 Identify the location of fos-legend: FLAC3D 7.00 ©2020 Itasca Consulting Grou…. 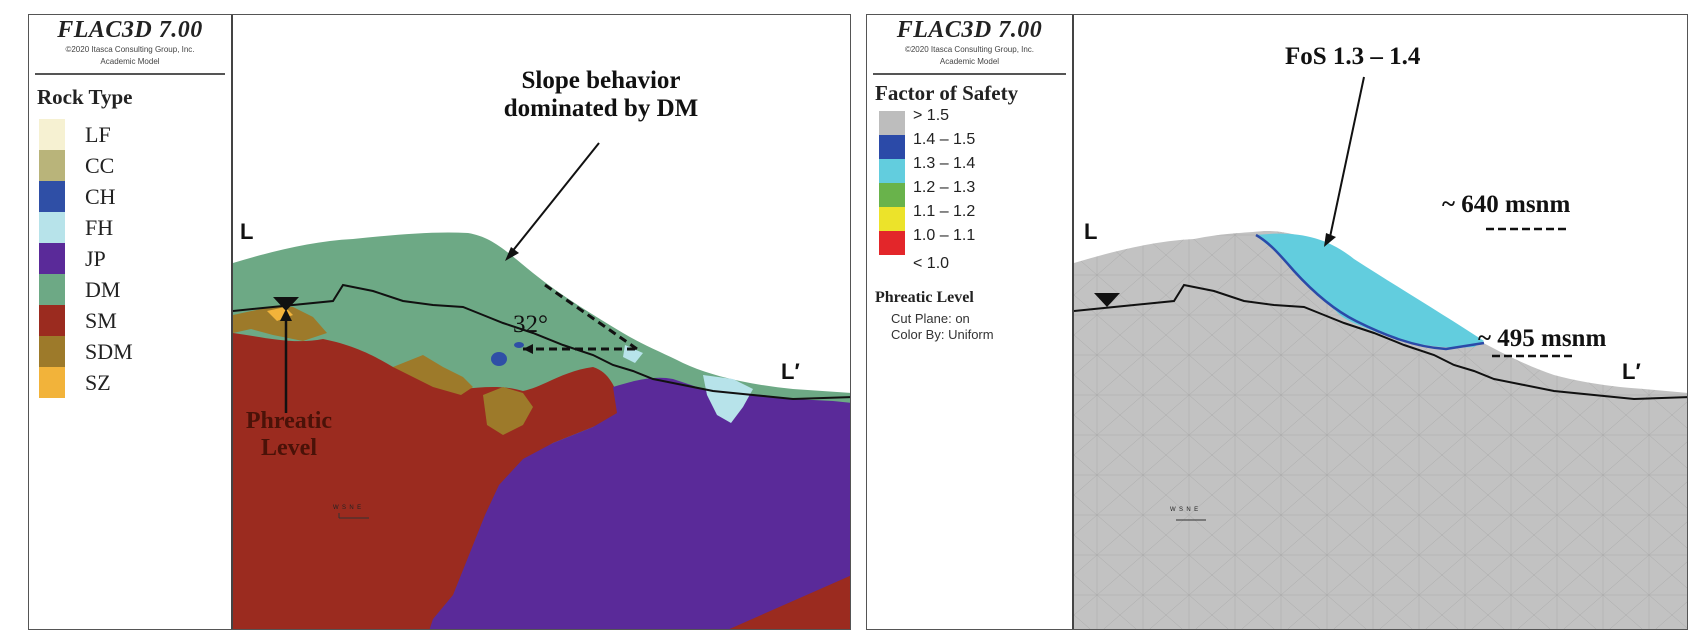
(970, 322).